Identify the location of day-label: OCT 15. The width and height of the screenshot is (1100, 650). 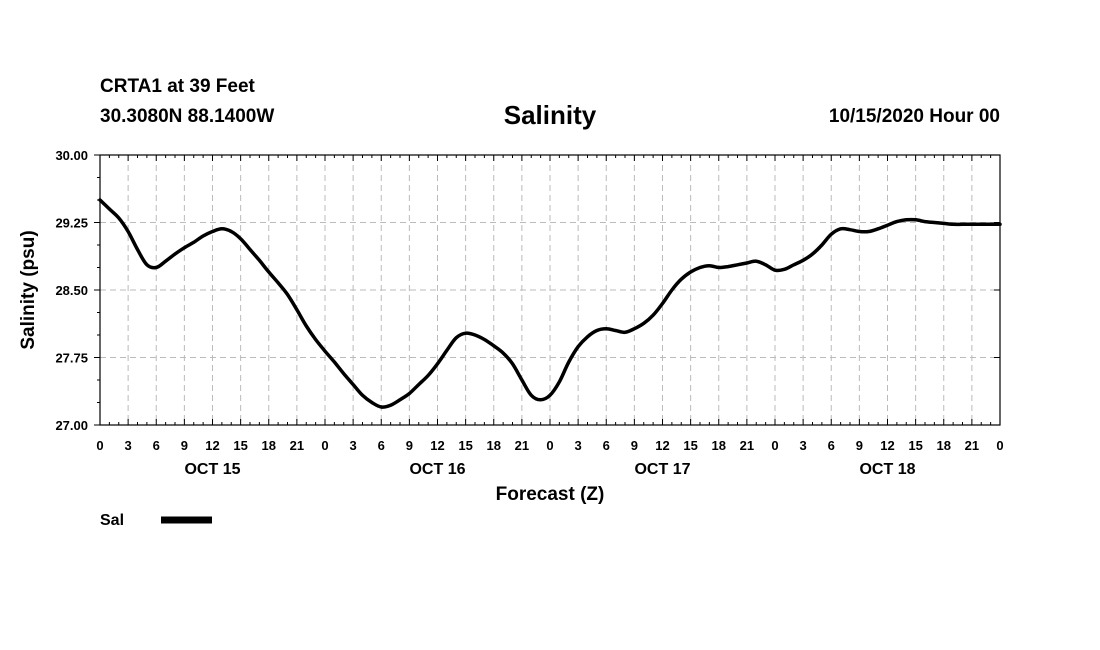
(212, 469).